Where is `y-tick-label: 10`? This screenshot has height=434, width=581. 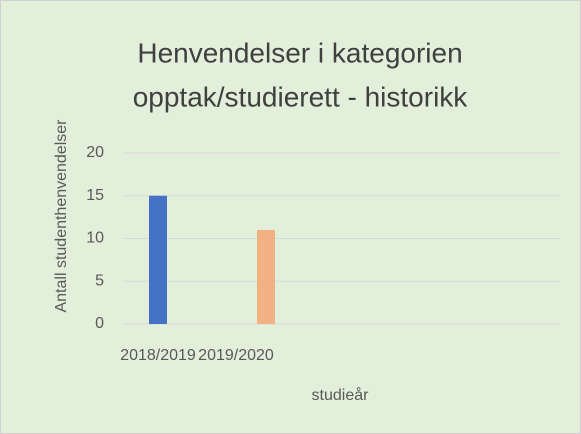
y-tick-label: 10 is located at coordinates (95, 238).